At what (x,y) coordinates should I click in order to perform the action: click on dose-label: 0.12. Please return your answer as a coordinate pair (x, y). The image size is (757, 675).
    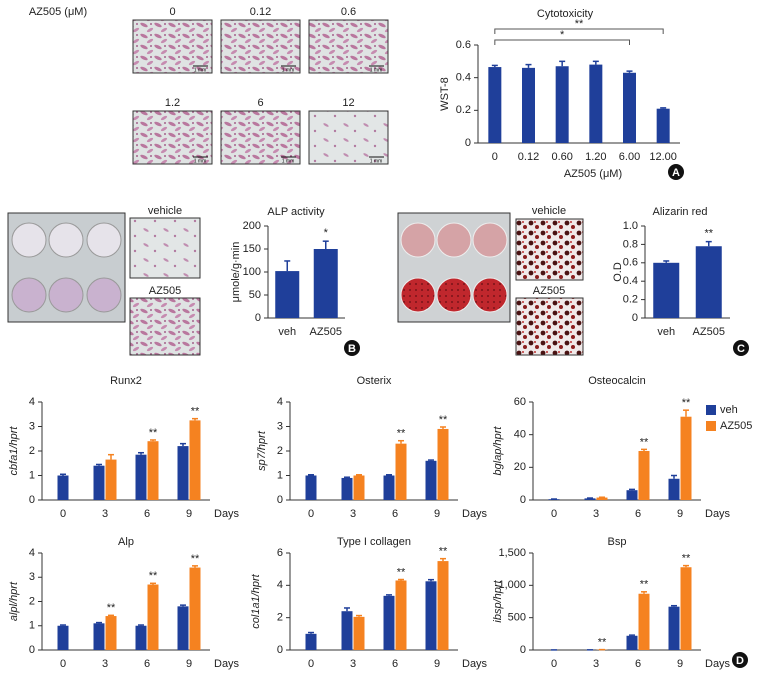
    Looking at the image, I should click on (260, 12).